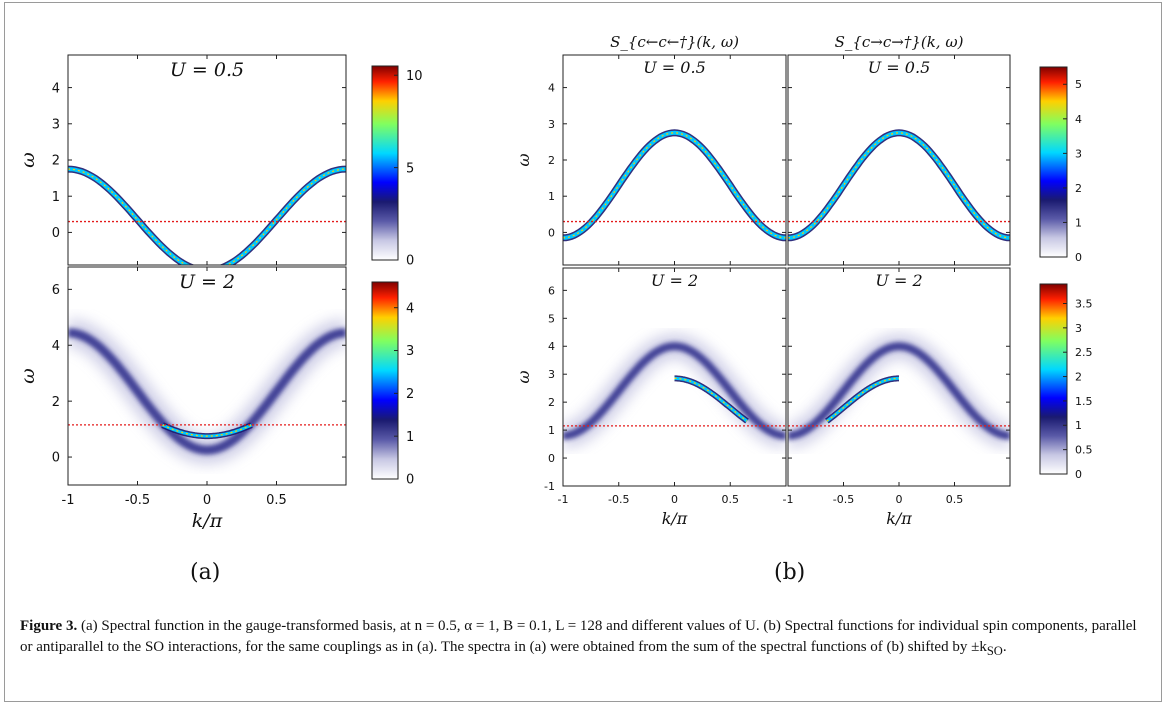 This screenshot has width=1168, height=708. What do you see at coordinates (899, 42) in the screenshot?
I see `column-title: S_{c→c→†}(k, ω)` at bounding box center [899, 42].